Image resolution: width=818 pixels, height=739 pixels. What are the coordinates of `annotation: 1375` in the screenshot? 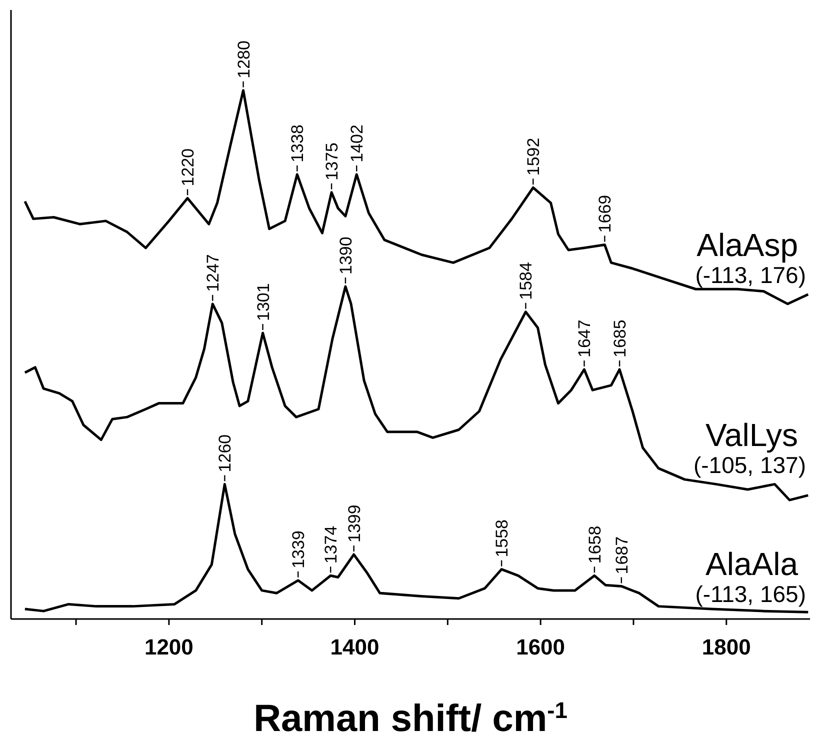 It's located at (332, 161).